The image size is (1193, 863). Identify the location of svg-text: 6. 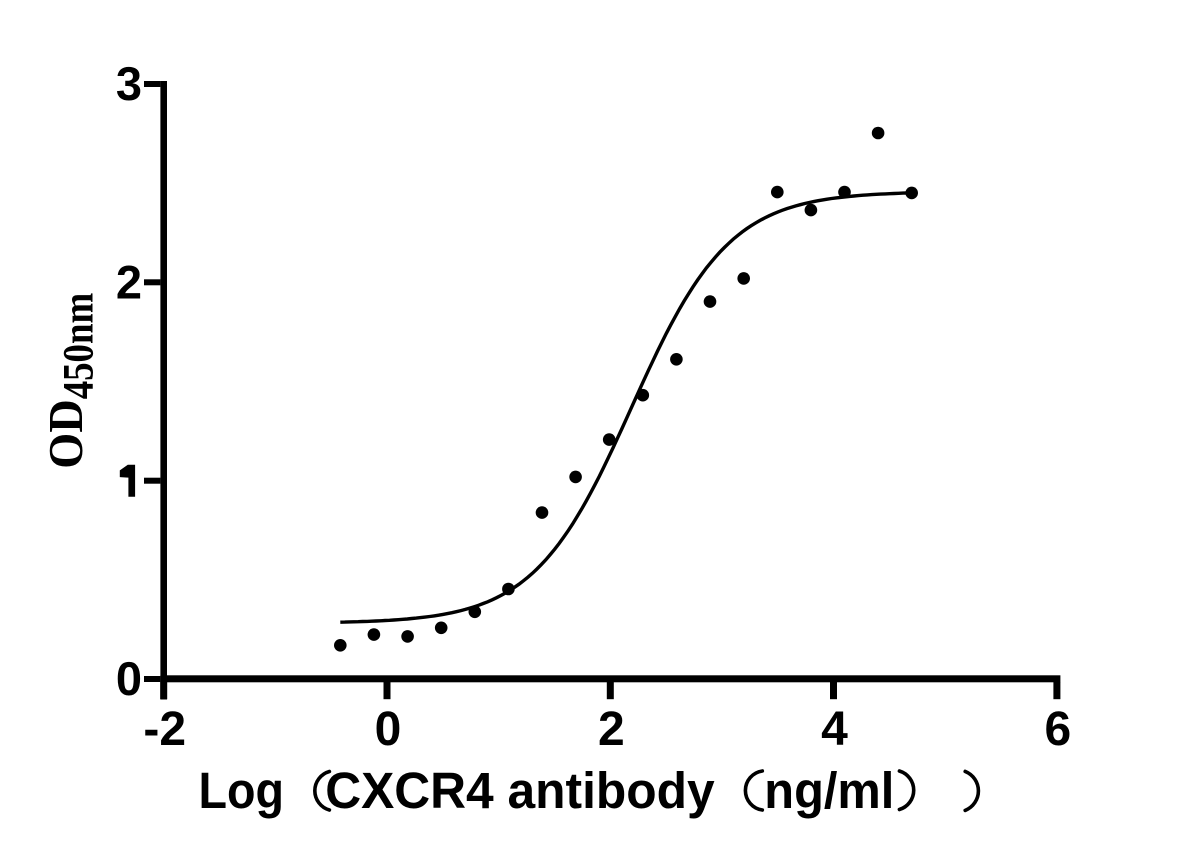
(1058, 729).